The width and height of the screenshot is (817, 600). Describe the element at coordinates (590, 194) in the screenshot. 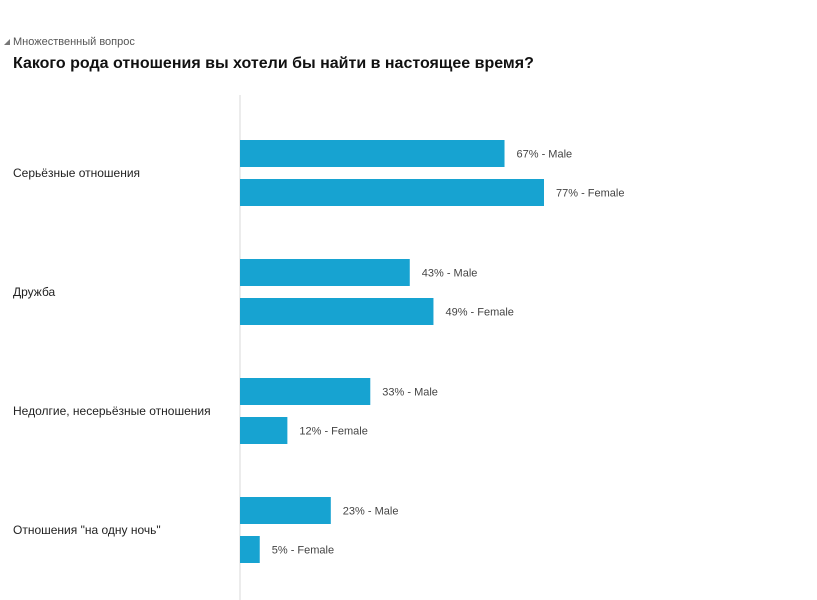

I see `data-label: 77% - Female` at that location.